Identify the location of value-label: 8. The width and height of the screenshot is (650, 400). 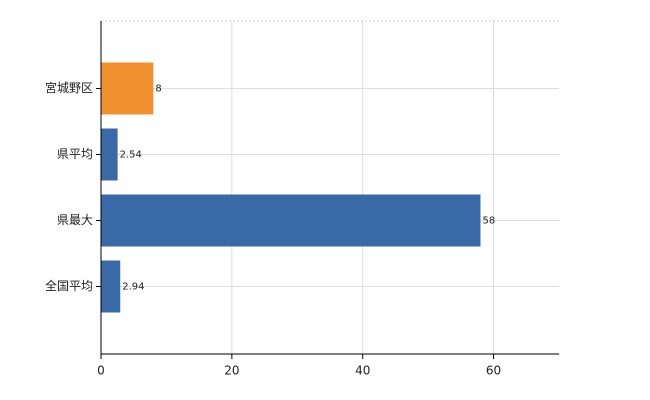
(158, 89).